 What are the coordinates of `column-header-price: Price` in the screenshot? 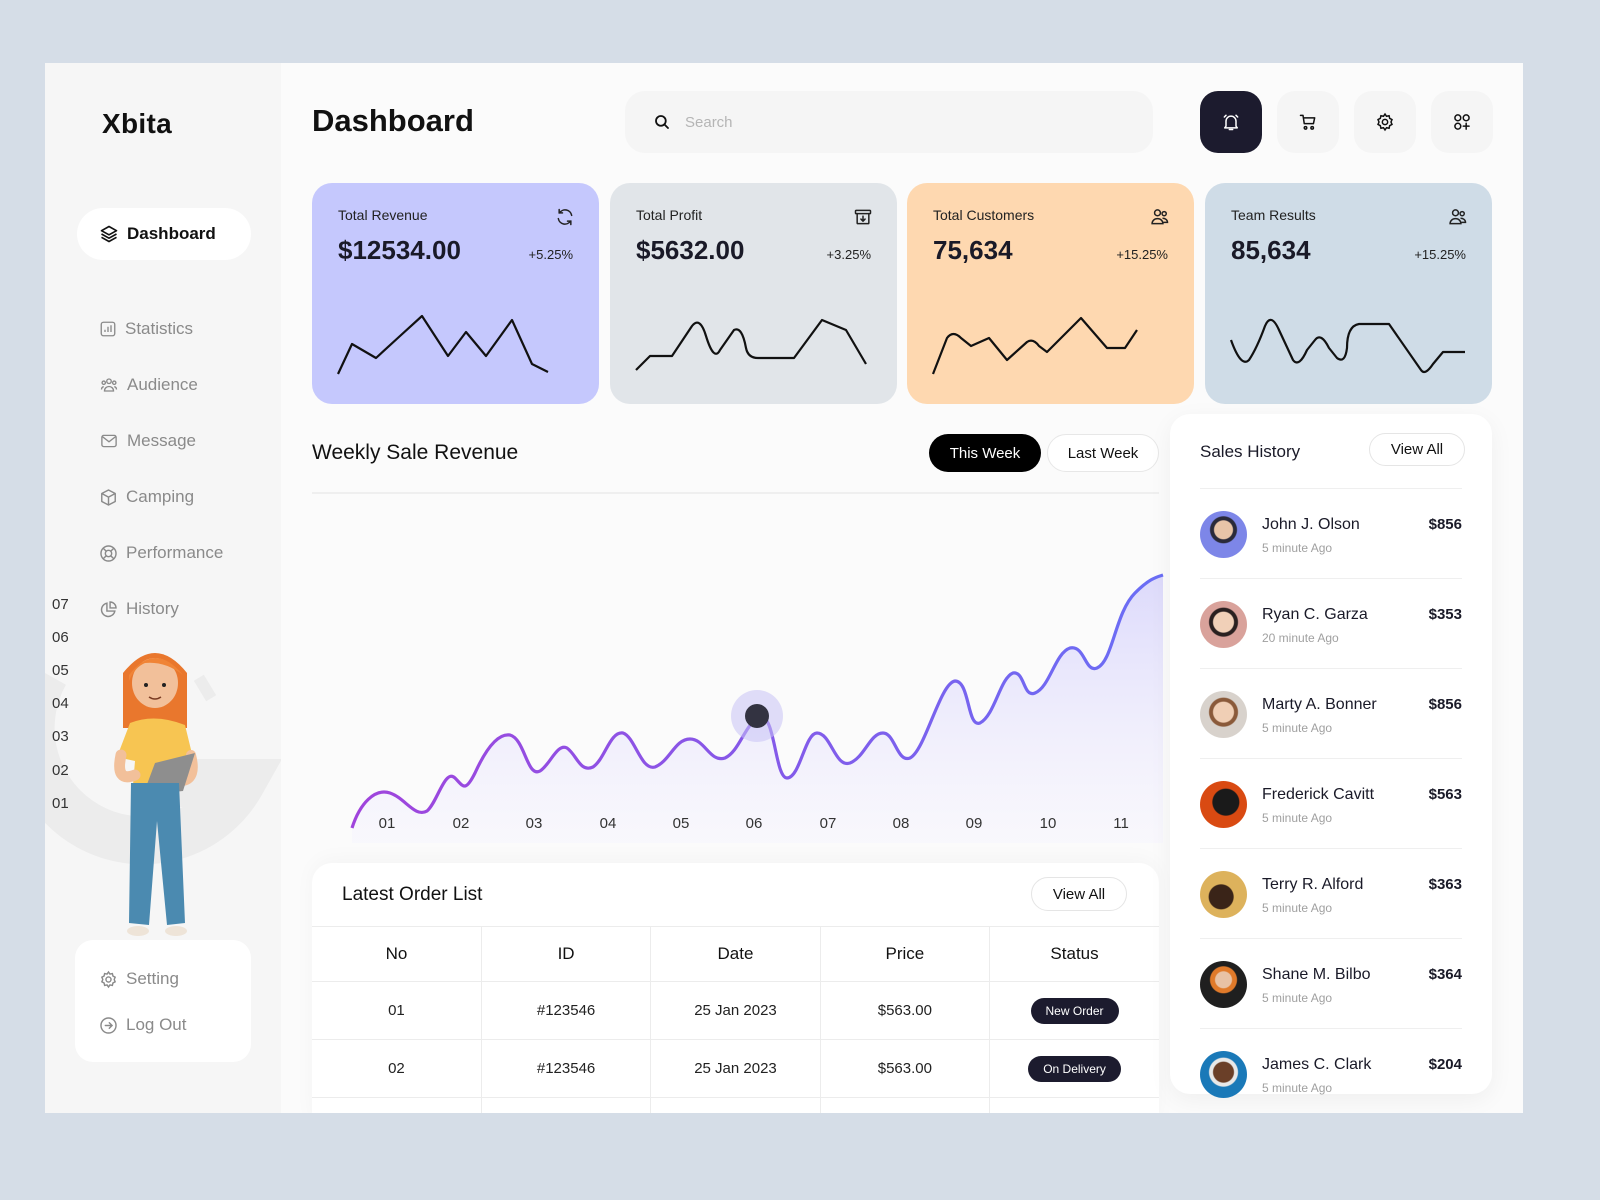 It's located at (905, 954).